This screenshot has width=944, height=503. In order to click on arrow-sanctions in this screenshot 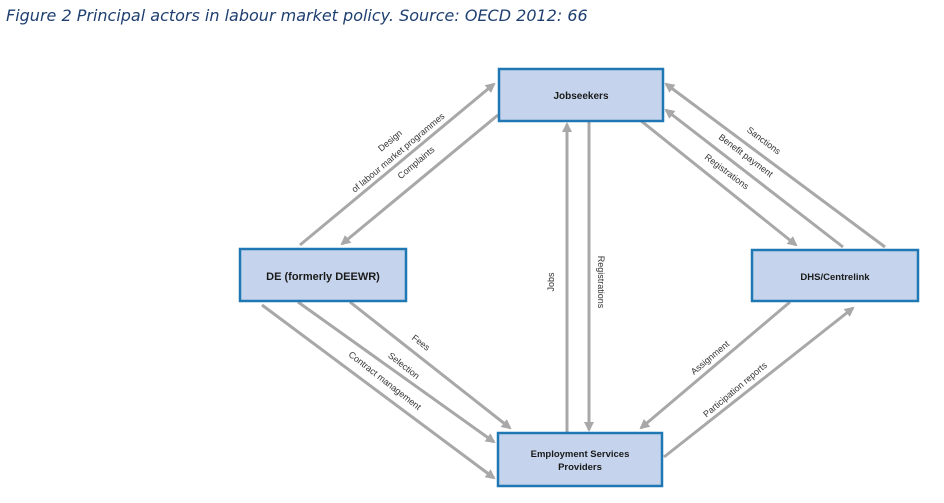, I will do `click(775, 165)`.